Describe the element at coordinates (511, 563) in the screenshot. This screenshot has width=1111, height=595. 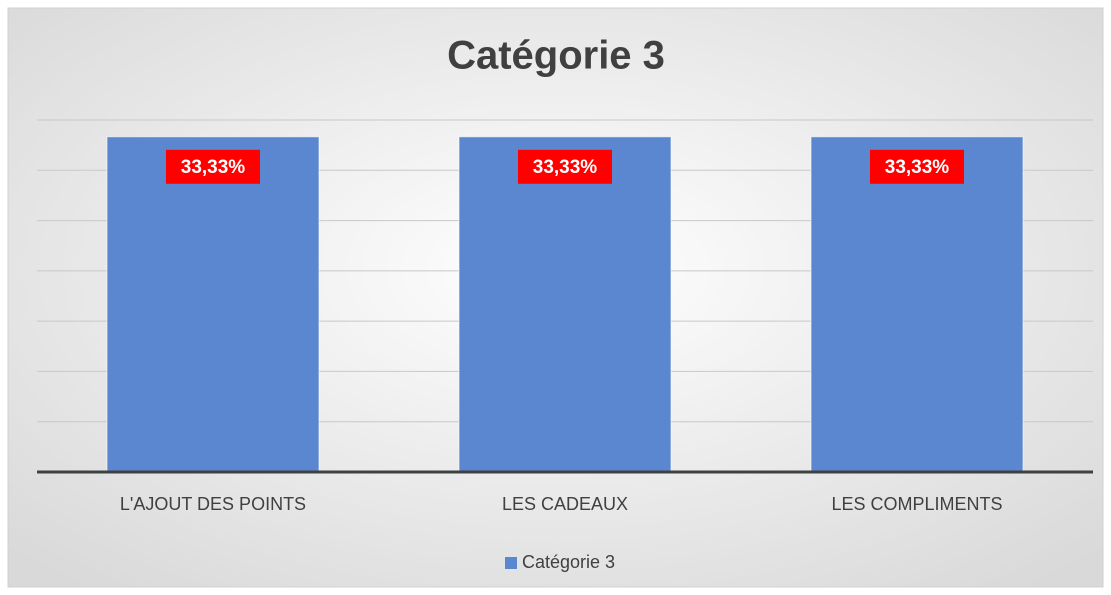
I see `legend-swatch` at that location.